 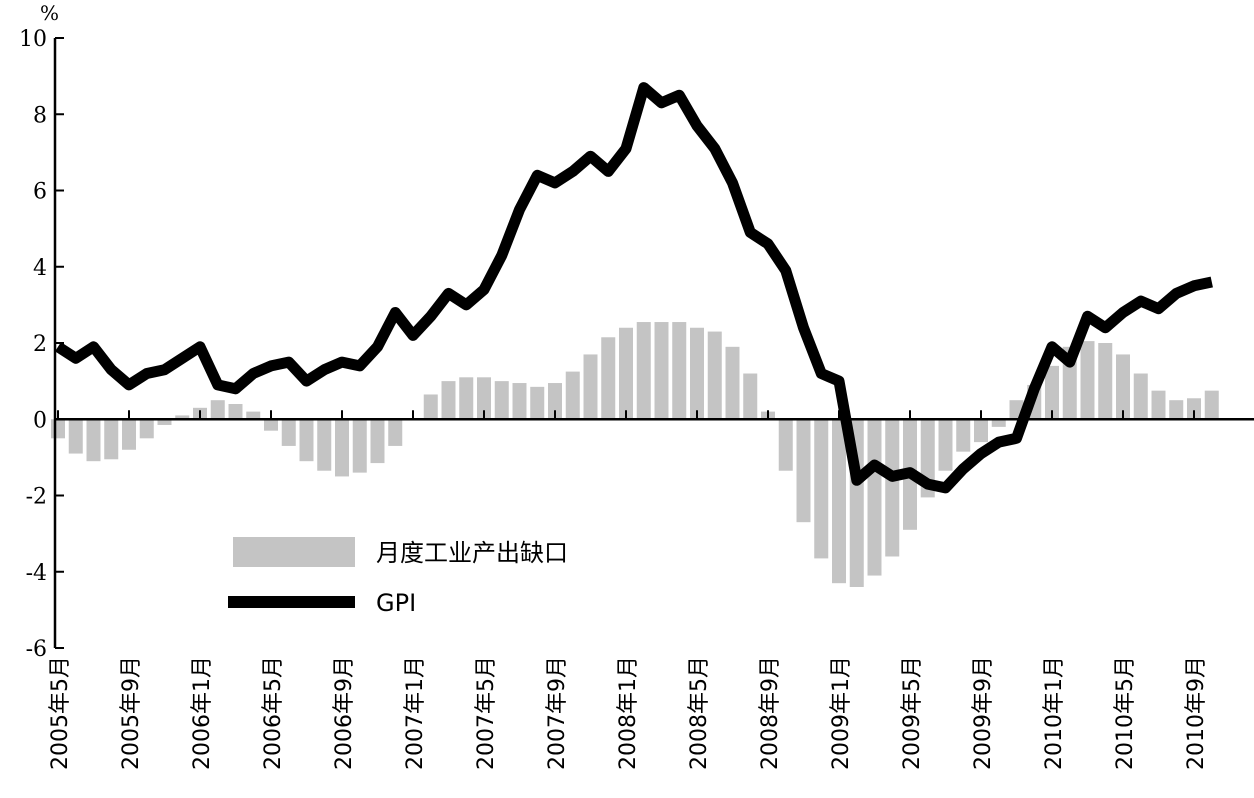 What do you see at coordinates (49, 13) in the screenshot?
I see `y-unit-label: %` at bounding box center [49, 13].